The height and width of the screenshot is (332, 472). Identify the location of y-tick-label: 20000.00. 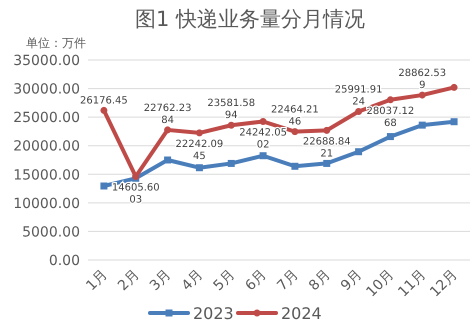
(46, 146).